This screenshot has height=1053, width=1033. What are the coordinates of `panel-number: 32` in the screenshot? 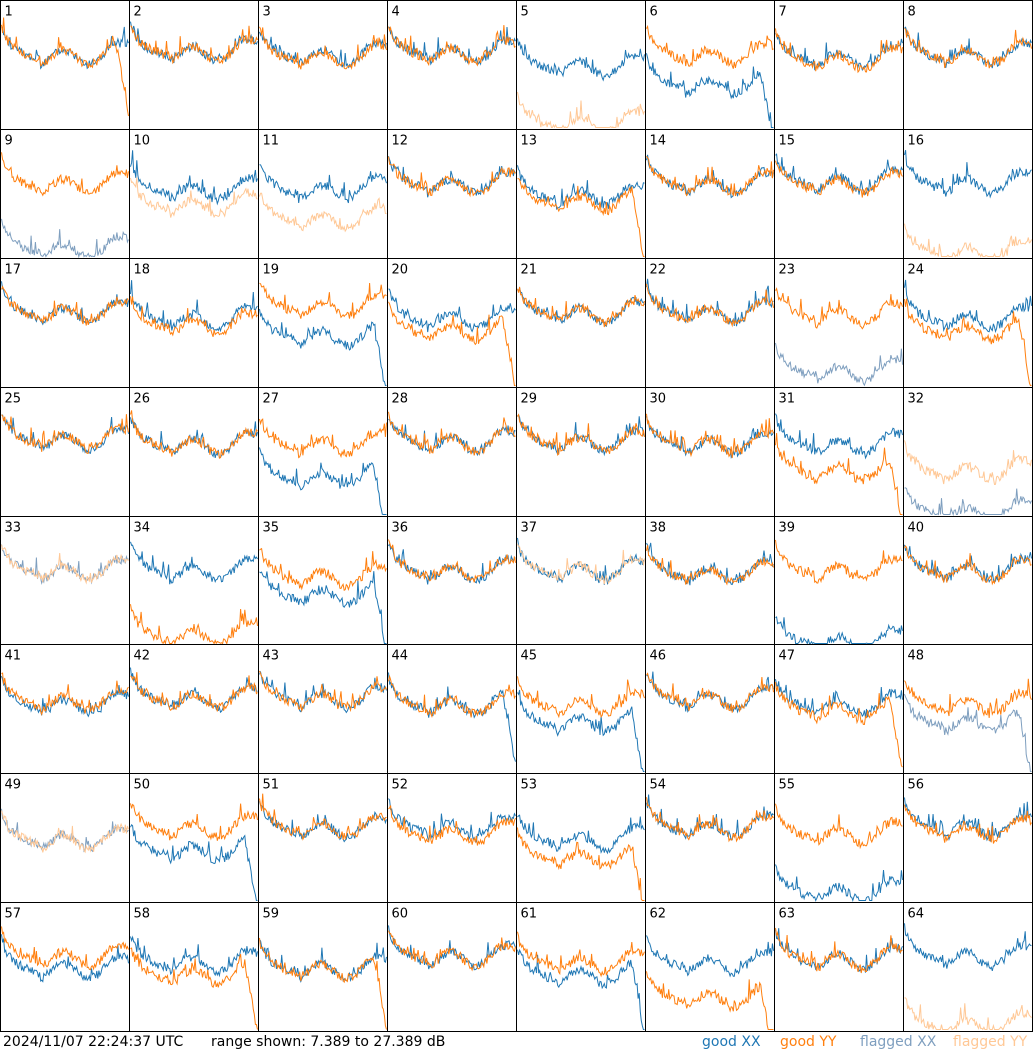 It's located at (916, 399).